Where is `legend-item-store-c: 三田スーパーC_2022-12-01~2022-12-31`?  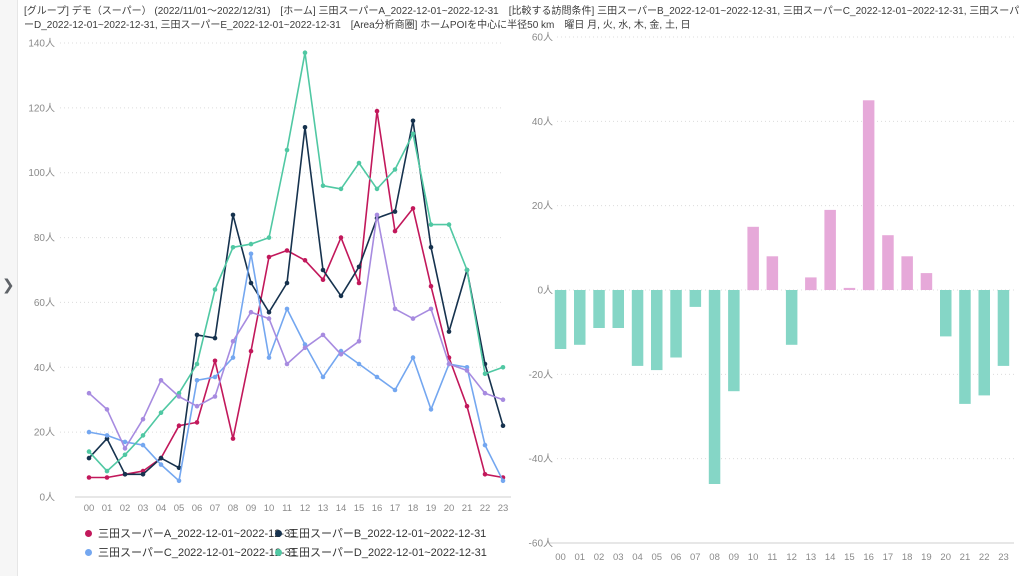 legend-item-store-c: 三田スーパーC_2022-12-01~2022-12-31 is located at coordinates (191, 552).